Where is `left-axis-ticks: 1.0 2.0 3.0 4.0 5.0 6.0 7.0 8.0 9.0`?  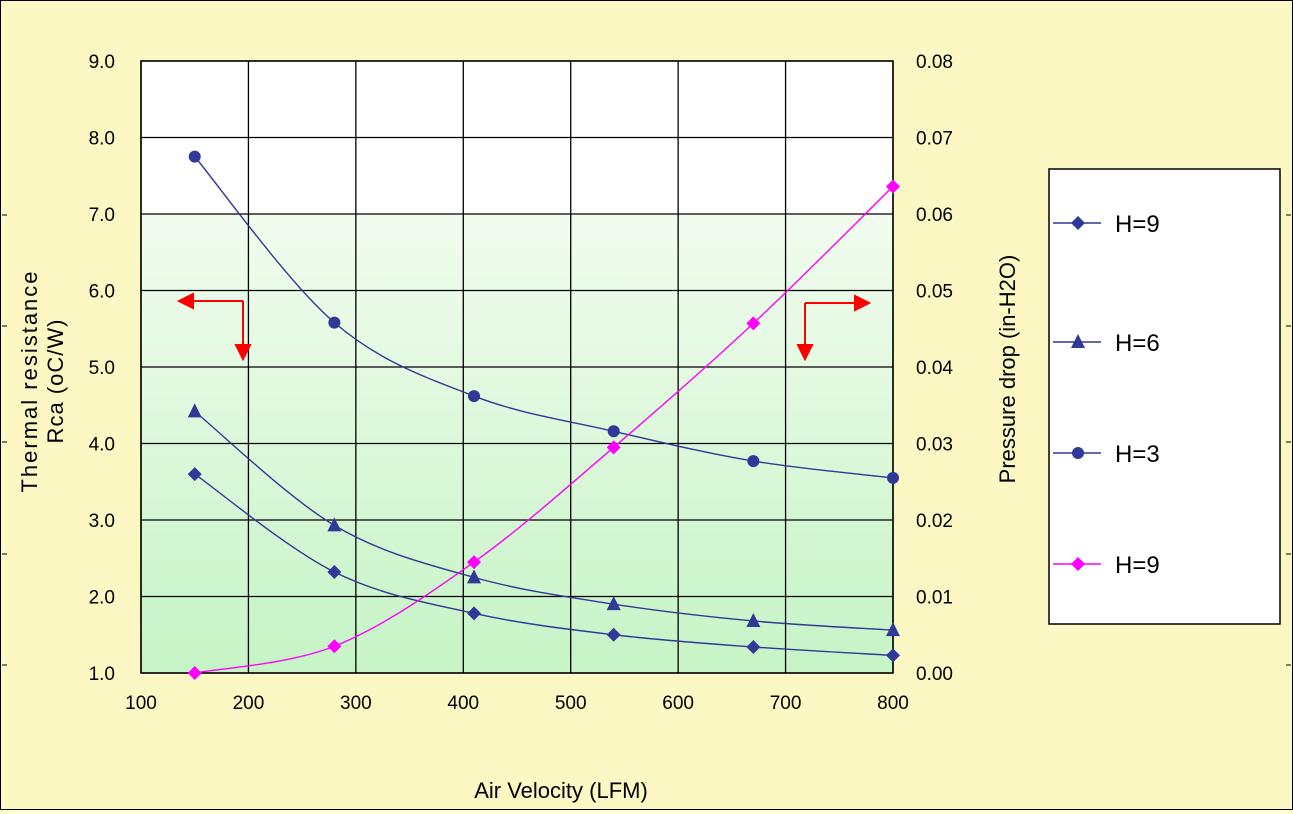 left-axis-ticks: 1.0 2.0 3.0 4.0 5.0 6.0 7.0 8.0 9.0 is located at coordinates (102, 368).